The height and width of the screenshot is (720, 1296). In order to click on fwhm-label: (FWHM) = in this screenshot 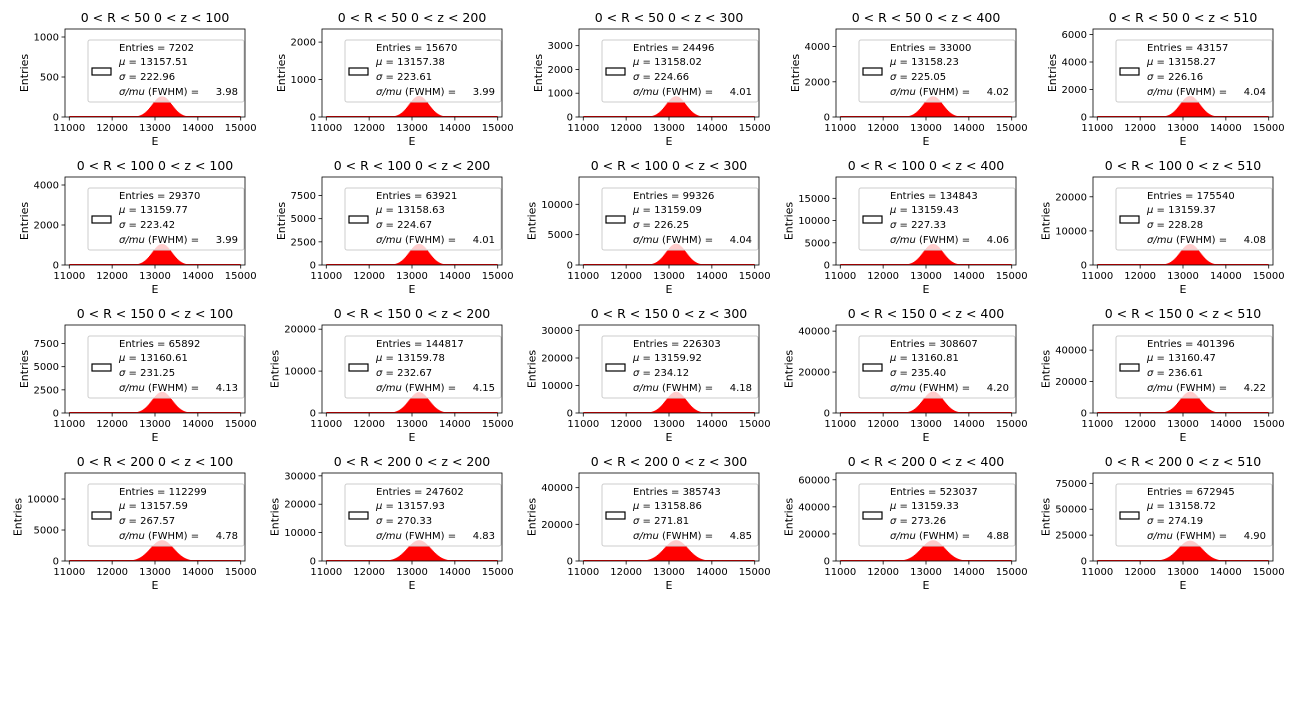, I will do `click(943, 240)`.